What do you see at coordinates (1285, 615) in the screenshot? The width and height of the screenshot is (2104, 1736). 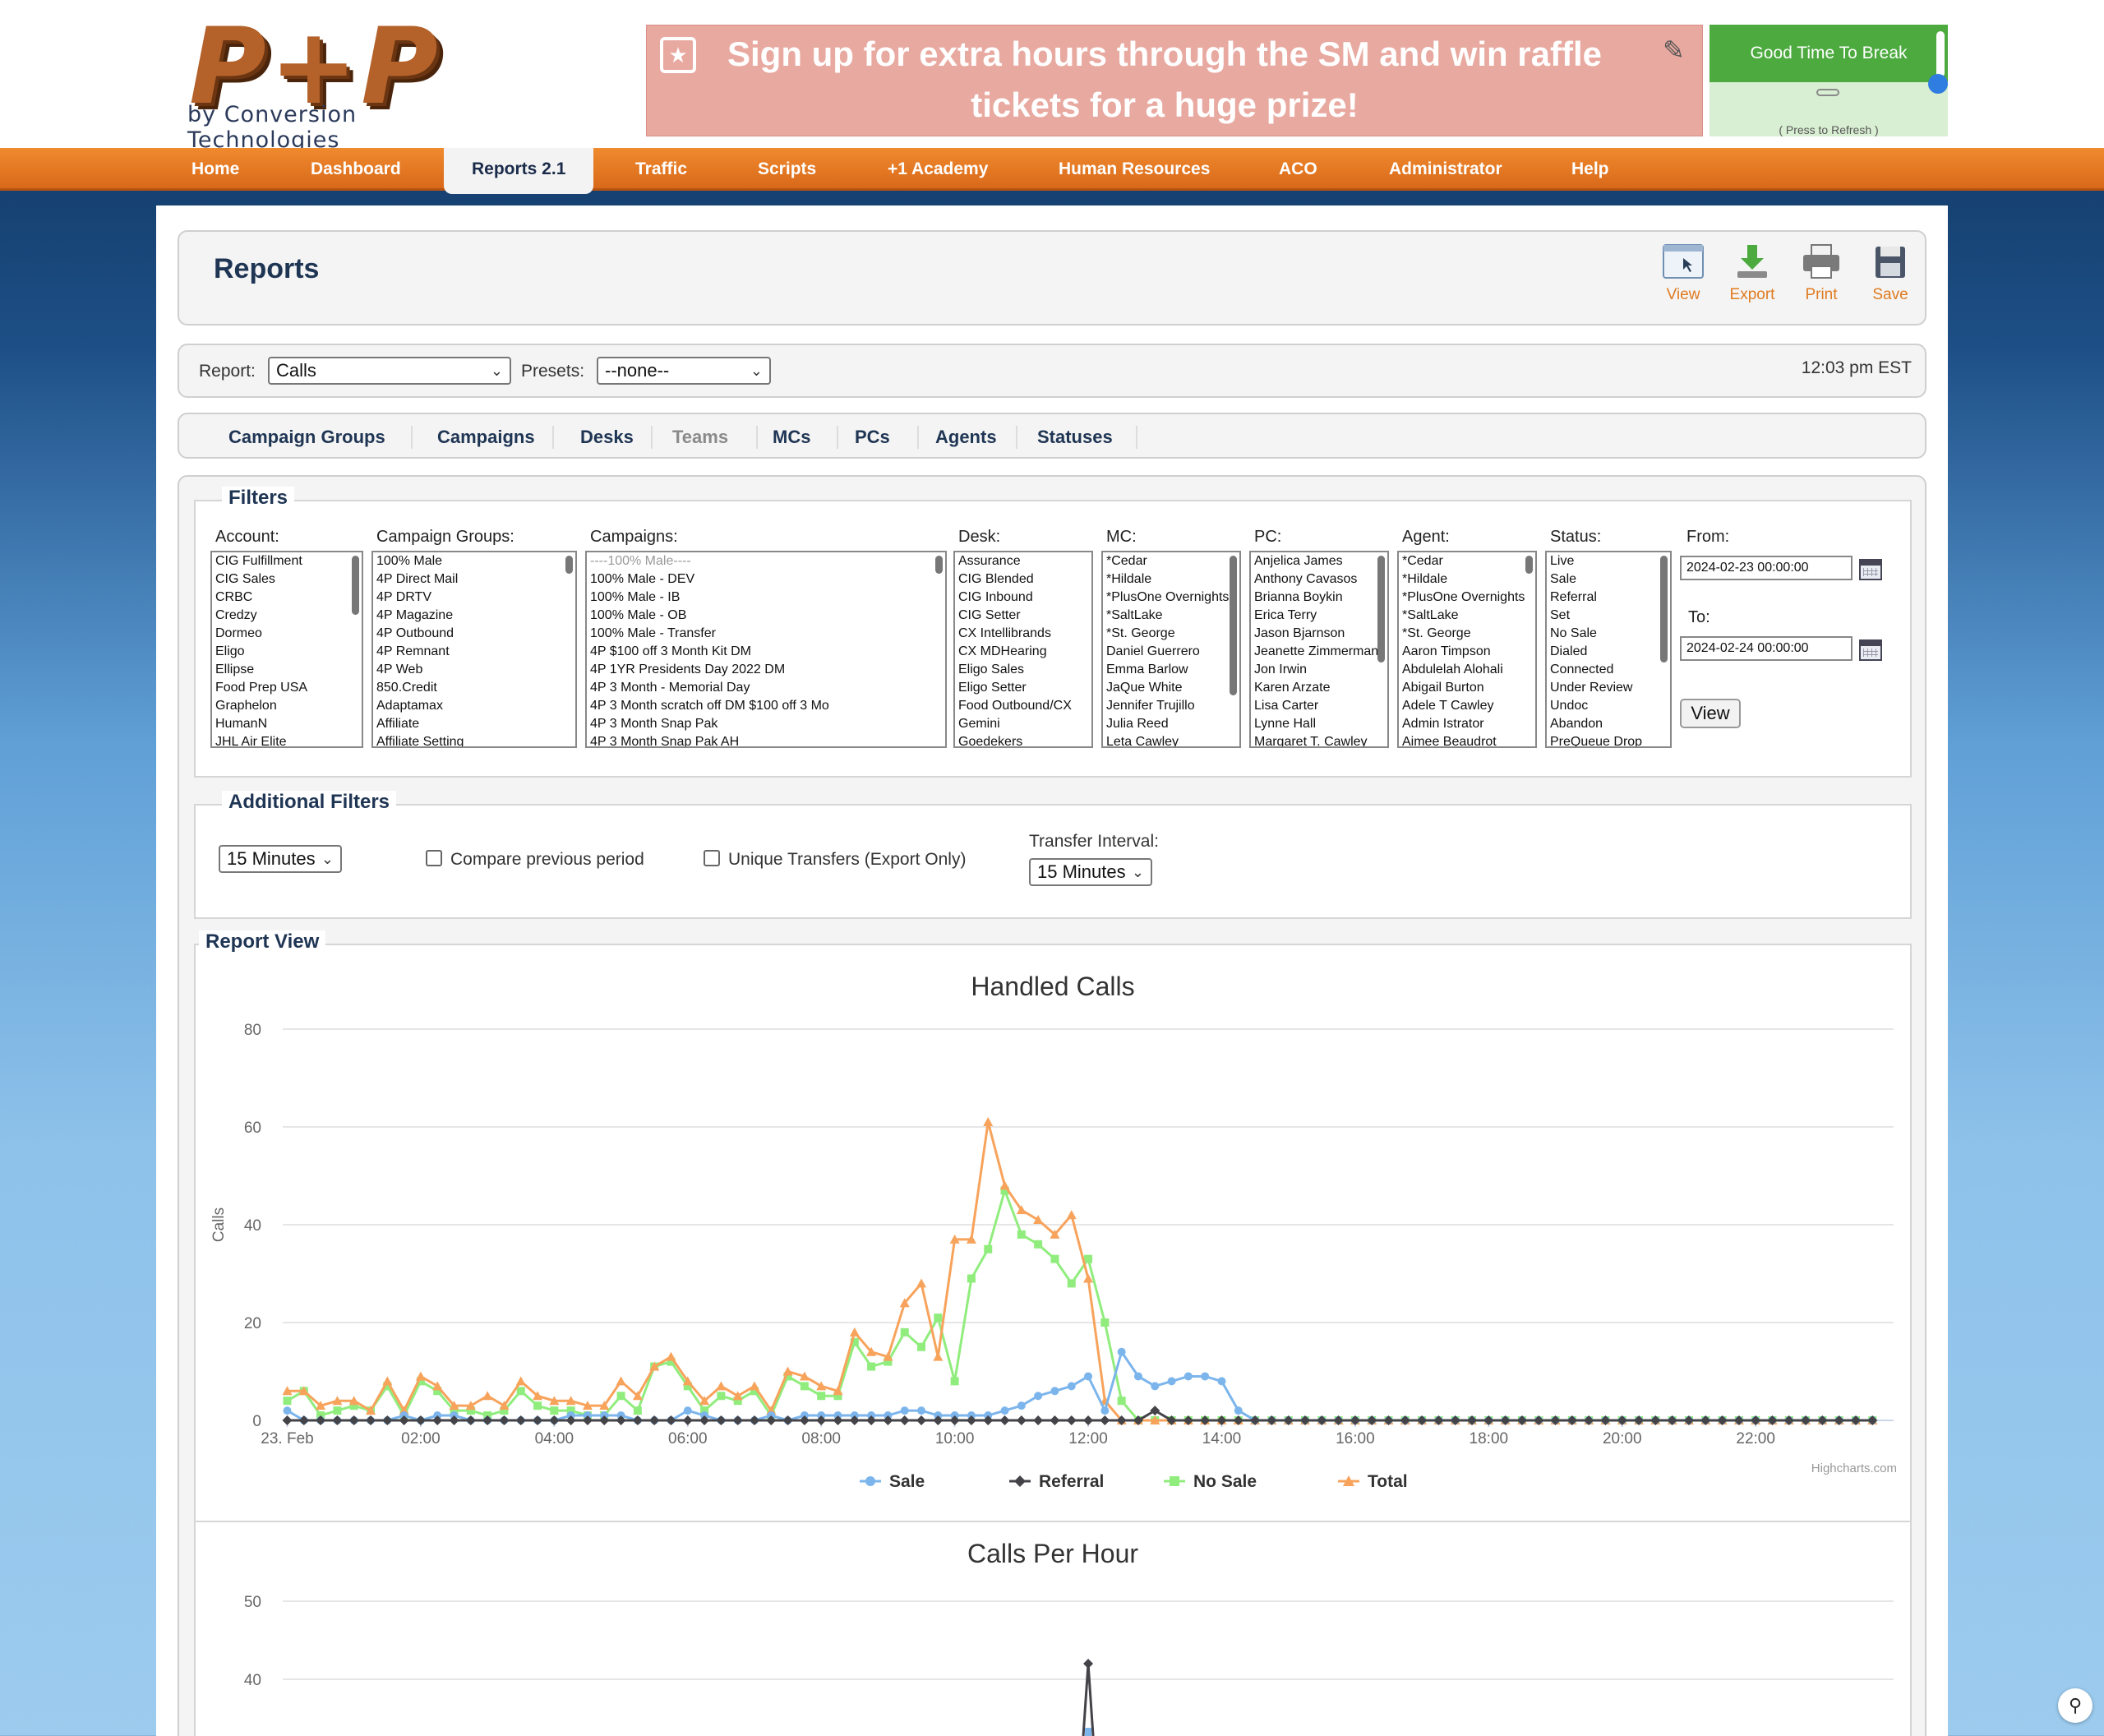 I see `list-item: Erica Terry` at bounding box center [1285, 615].